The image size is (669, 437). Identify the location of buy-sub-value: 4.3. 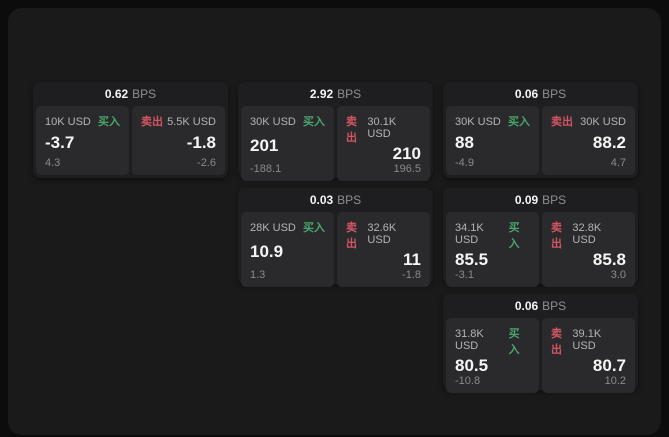
(53, 163).